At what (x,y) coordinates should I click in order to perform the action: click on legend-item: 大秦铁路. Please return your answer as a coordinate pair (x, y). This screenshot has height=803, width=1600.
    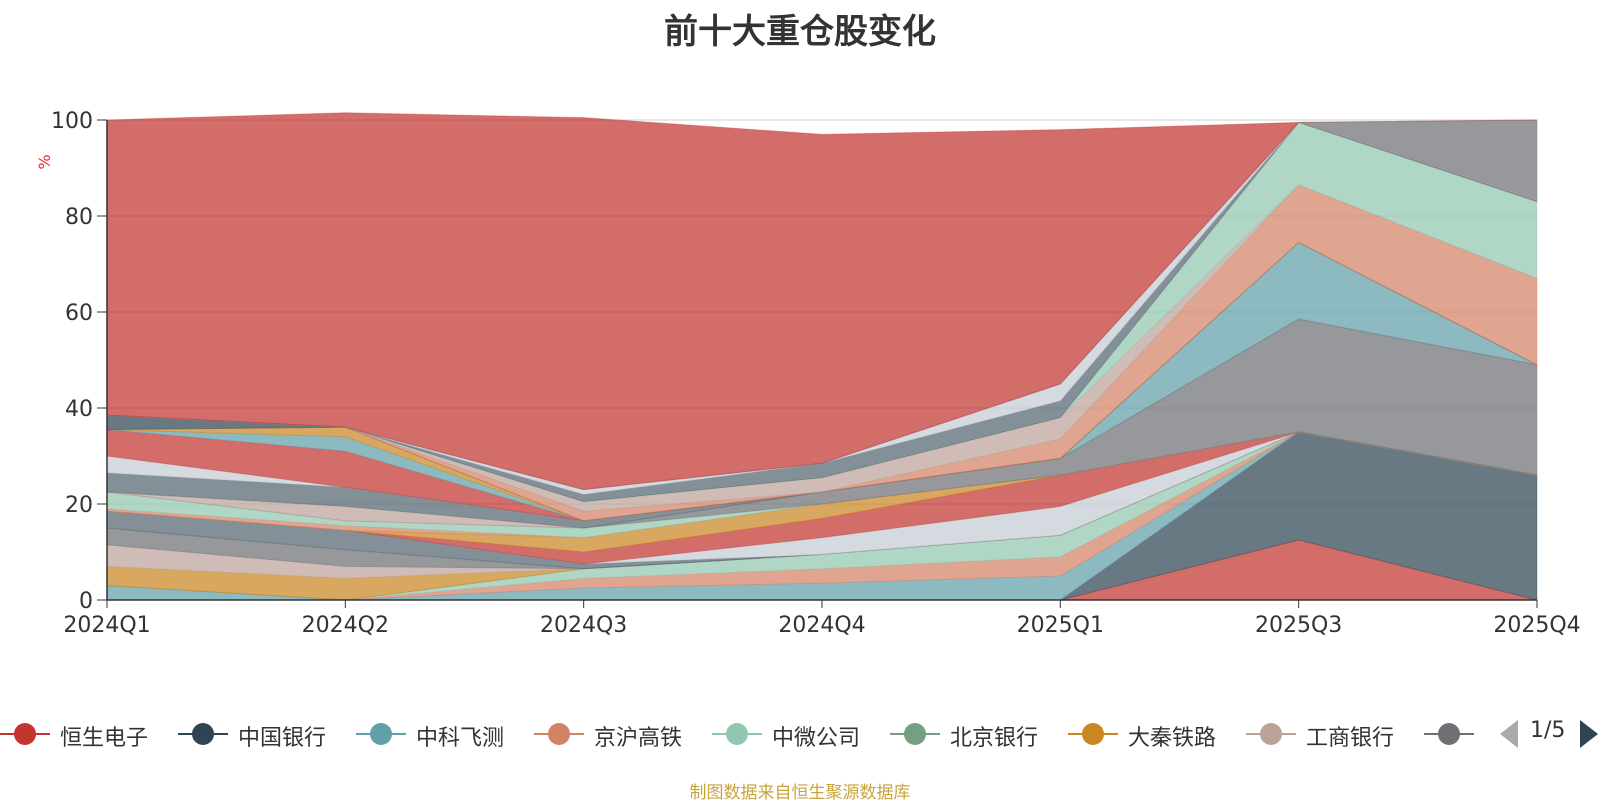
    Looking at the image, I should click on (1155, 734).